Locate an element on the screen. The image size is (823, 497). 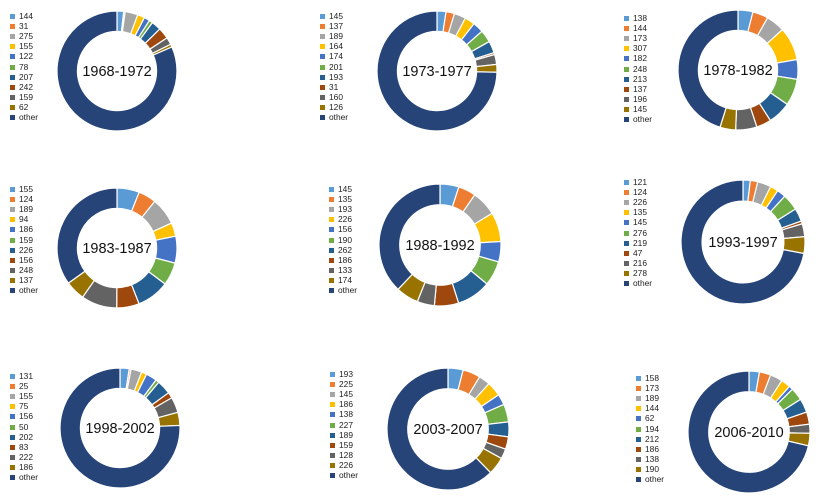
legend-label: 213 is located at coordinates (640, 78).